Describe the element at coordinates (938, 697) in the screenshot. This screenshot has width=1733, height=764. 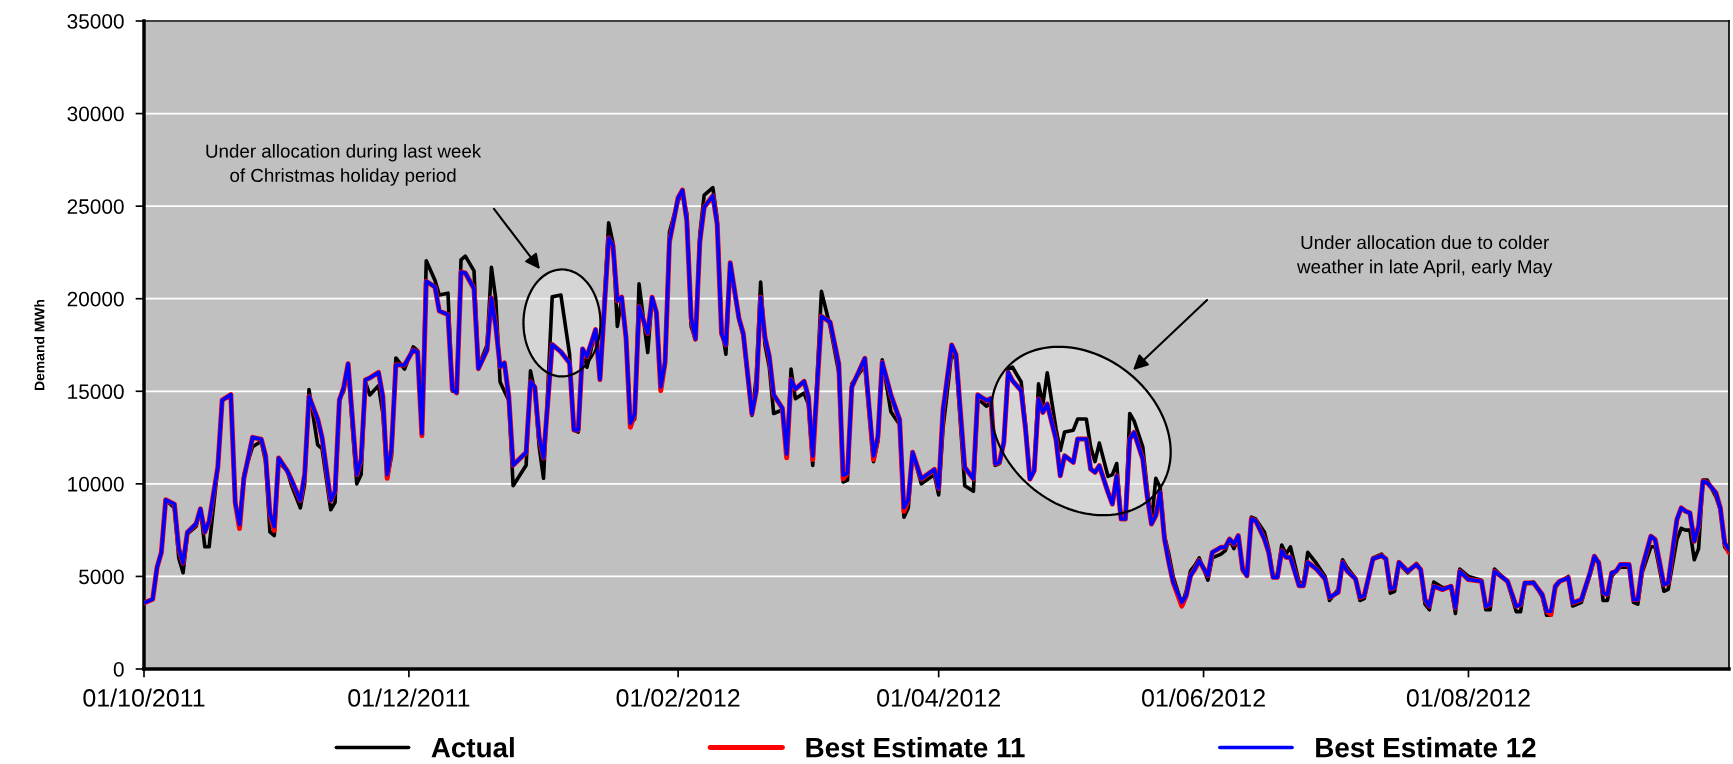
I see `x-tick-label: 01/04/2012` at that location.